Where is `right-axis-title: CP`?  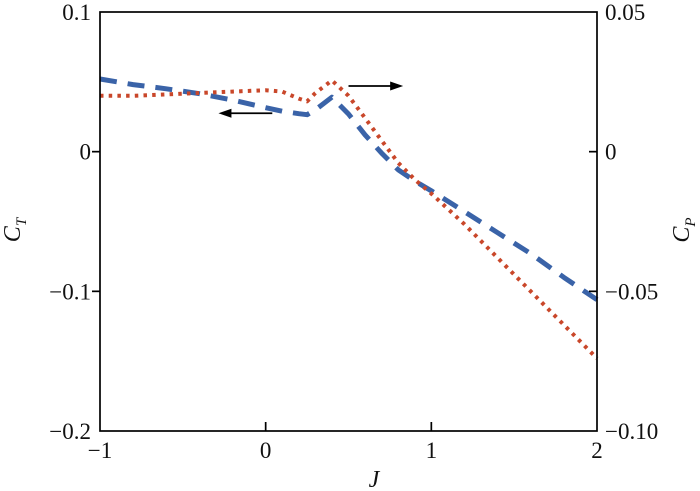 right-axis-title: CP is located at coordinates (684, 229).